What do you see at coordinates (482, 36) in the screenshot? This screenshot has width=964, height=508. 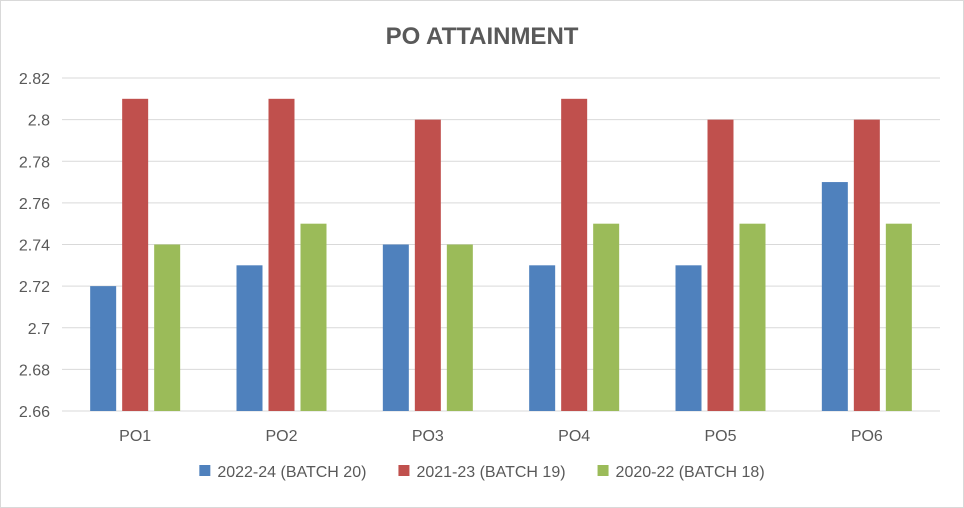 I see `chart-title: PO ATTAINMENT` at bounding box center [482, 36].